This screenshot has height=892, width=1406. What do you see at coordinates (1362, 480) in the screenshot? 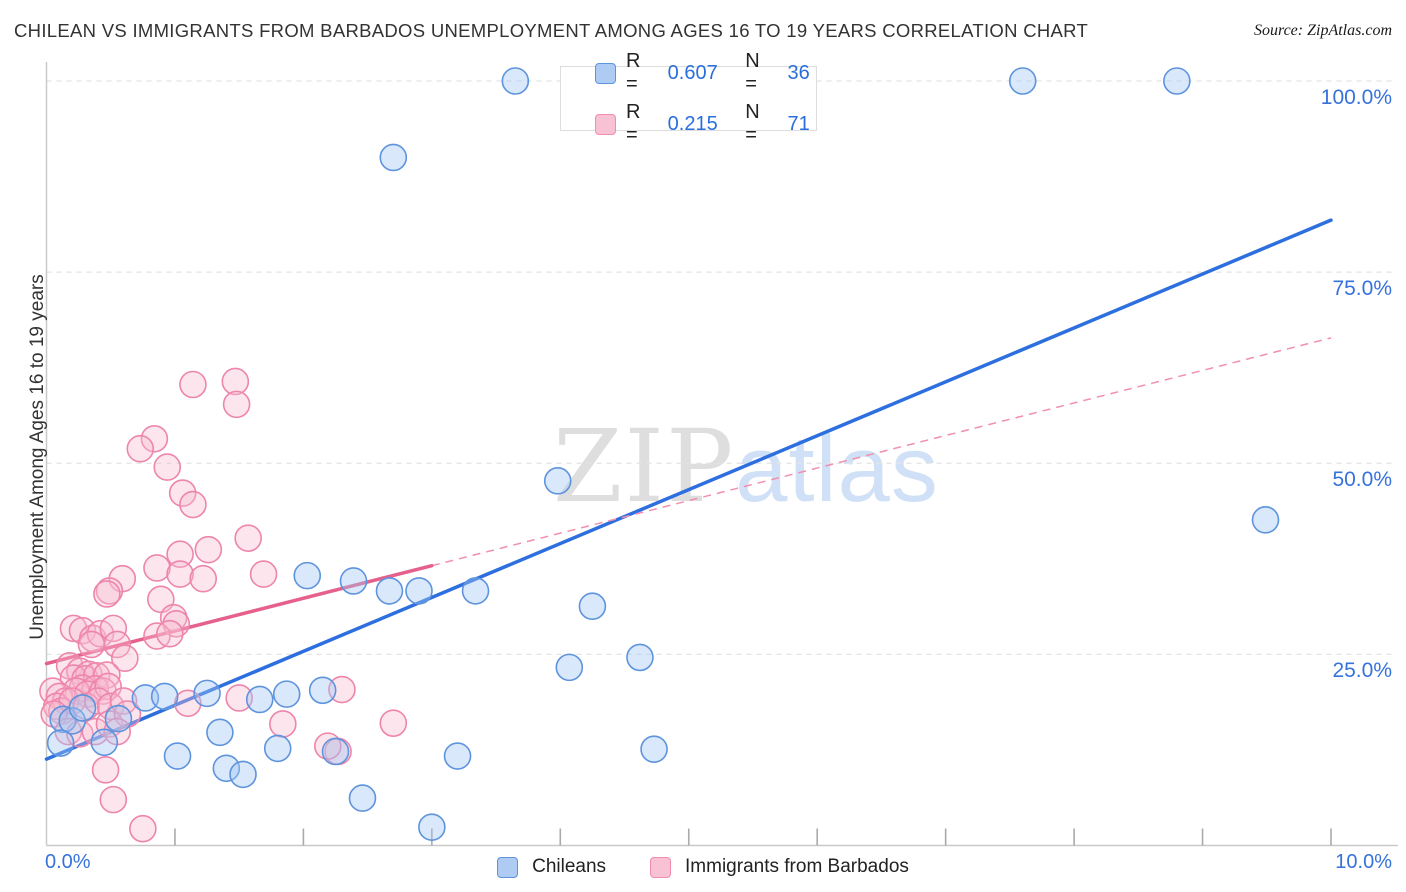
I see `y-axis-label-50: 50.0%` at bounding box center [1362, 480].